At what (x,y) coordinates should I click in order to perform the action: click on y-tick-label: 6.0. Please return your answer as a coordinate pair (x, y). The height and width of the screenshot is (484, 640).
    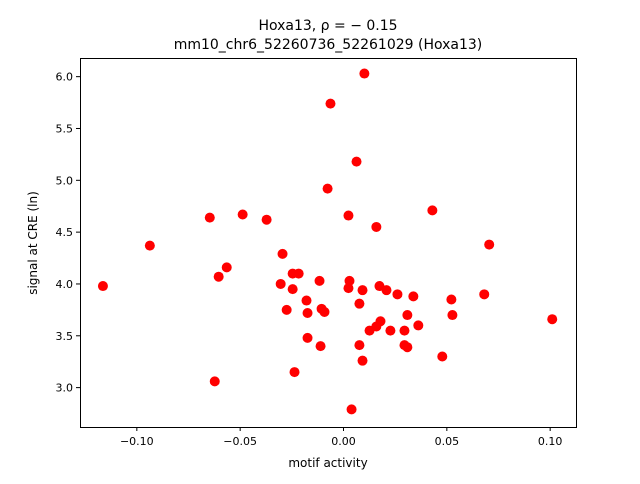
    Looking at the image, I should click on (65, 77).